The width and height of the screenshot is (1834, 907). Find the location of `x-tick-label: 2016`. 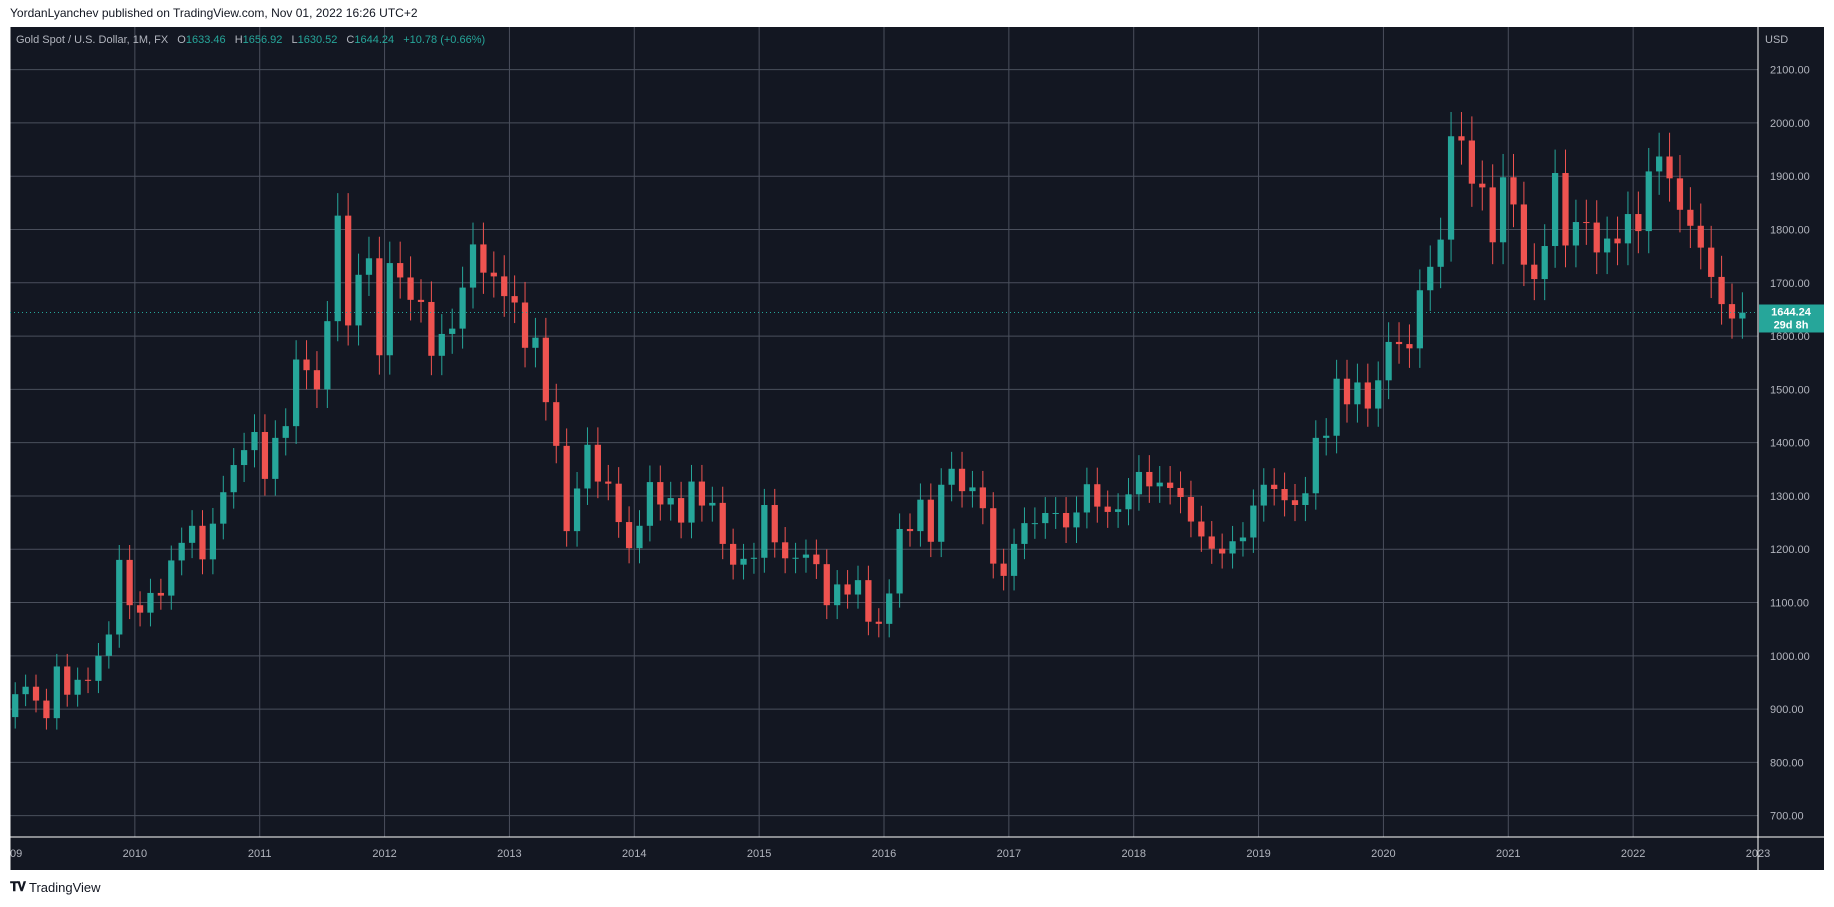

x-tick-label: 2016 is located at coordinates (884, 854).